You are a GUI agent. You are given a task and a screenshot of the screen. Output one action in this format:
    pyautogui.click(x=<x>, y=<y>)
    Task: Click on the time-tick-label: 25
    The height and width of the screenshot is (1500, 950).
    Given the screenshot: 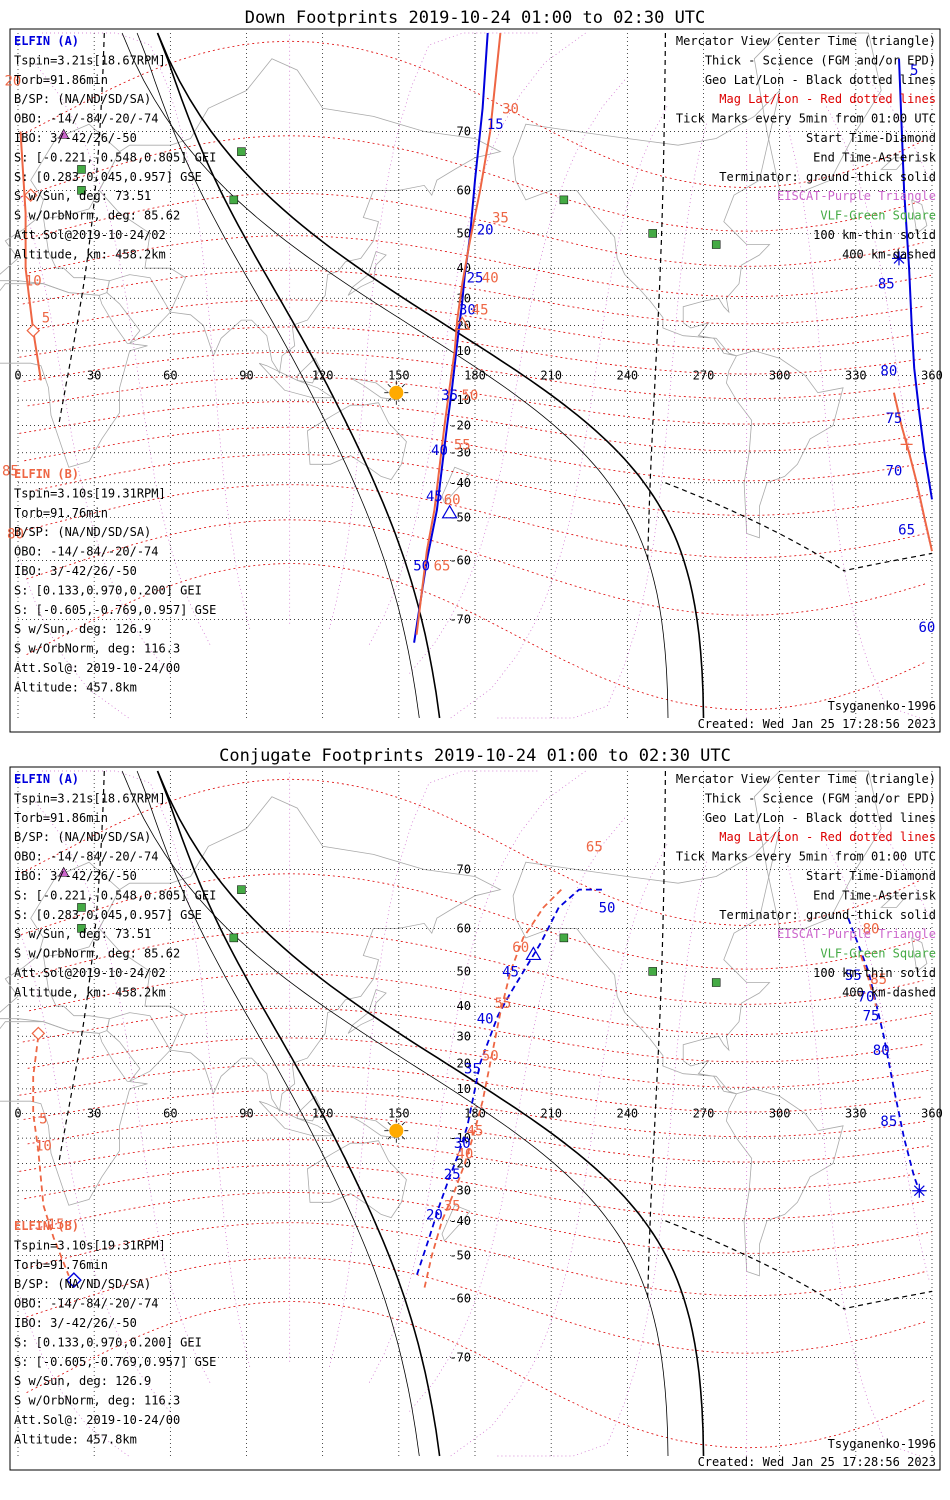 What is the action you would take?
    pyautogui.click(x=452, y=1175)
    